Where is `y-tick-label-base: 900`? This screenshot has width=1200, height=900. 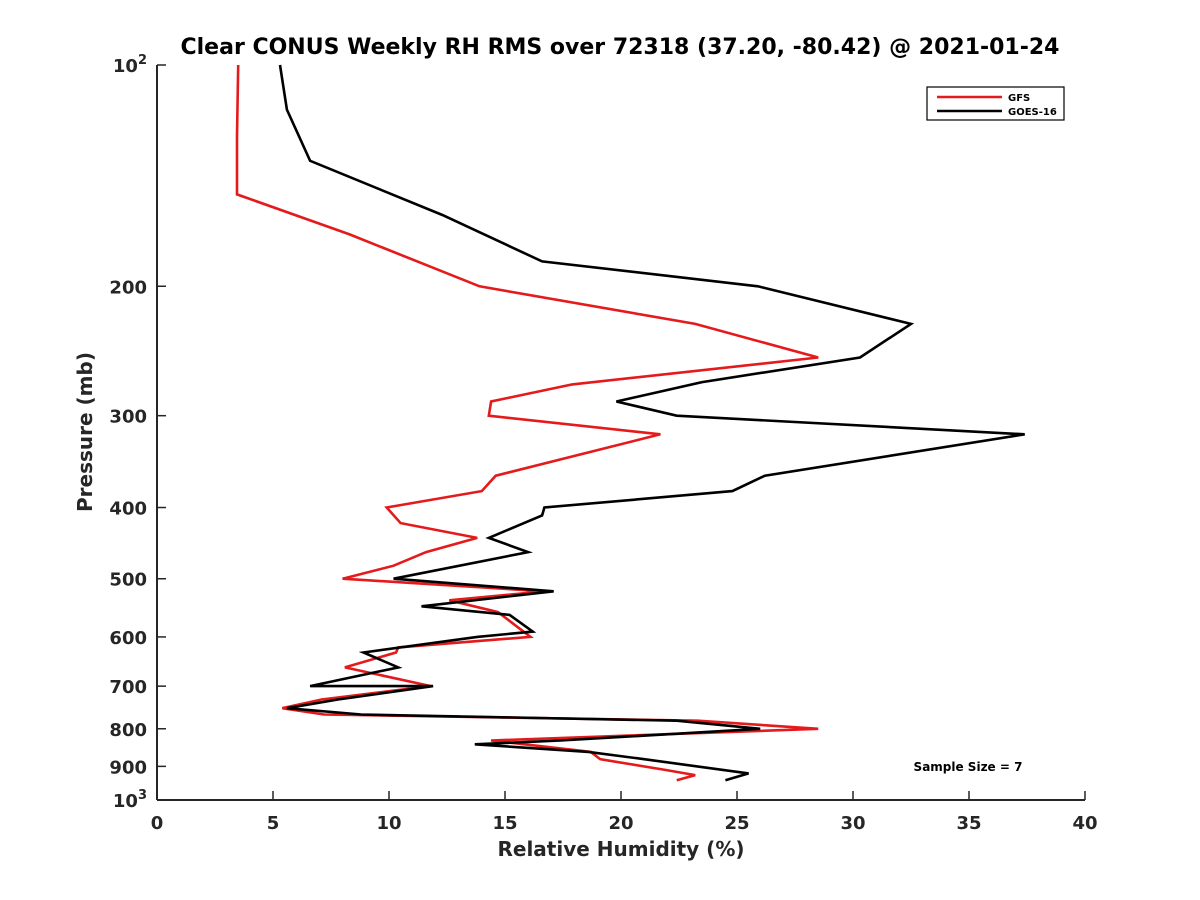
y-tick-label-base: 900 is located at coordinates (128, 767).